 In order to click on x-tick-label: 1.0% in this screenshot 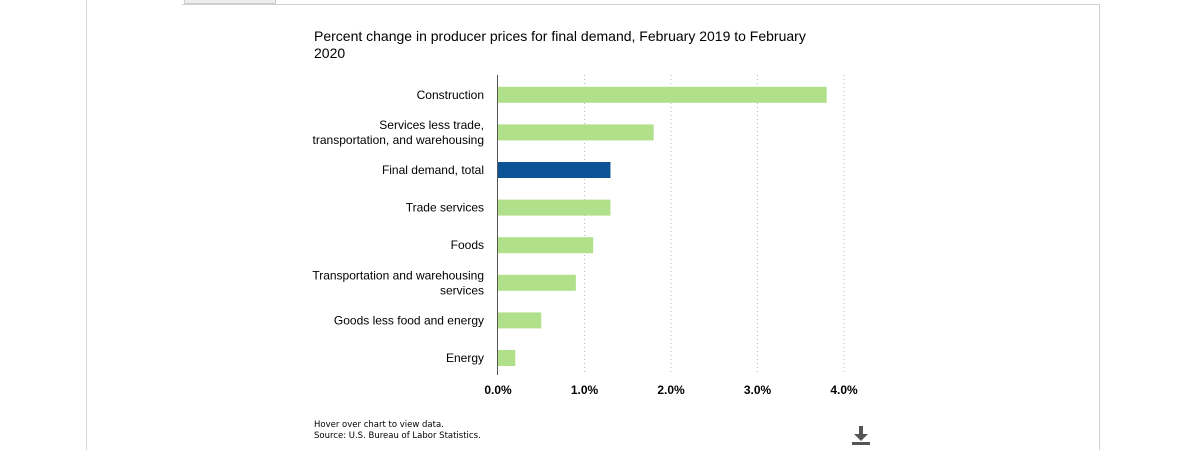, I will do `click(585, 390)`.